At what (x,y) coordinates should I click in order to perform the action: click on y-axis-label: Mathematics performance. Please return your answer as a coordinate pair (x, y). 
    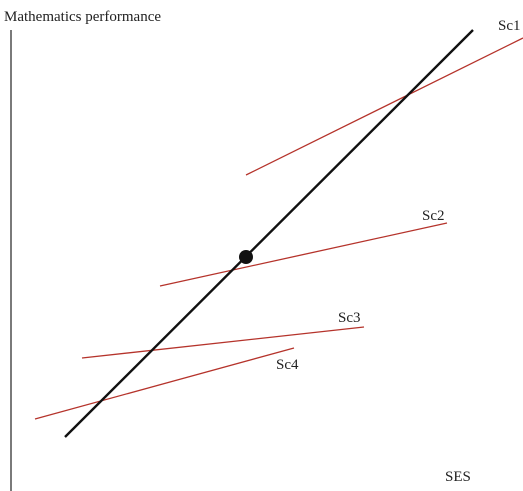
    Looking at the image, I should click on (82, 17).